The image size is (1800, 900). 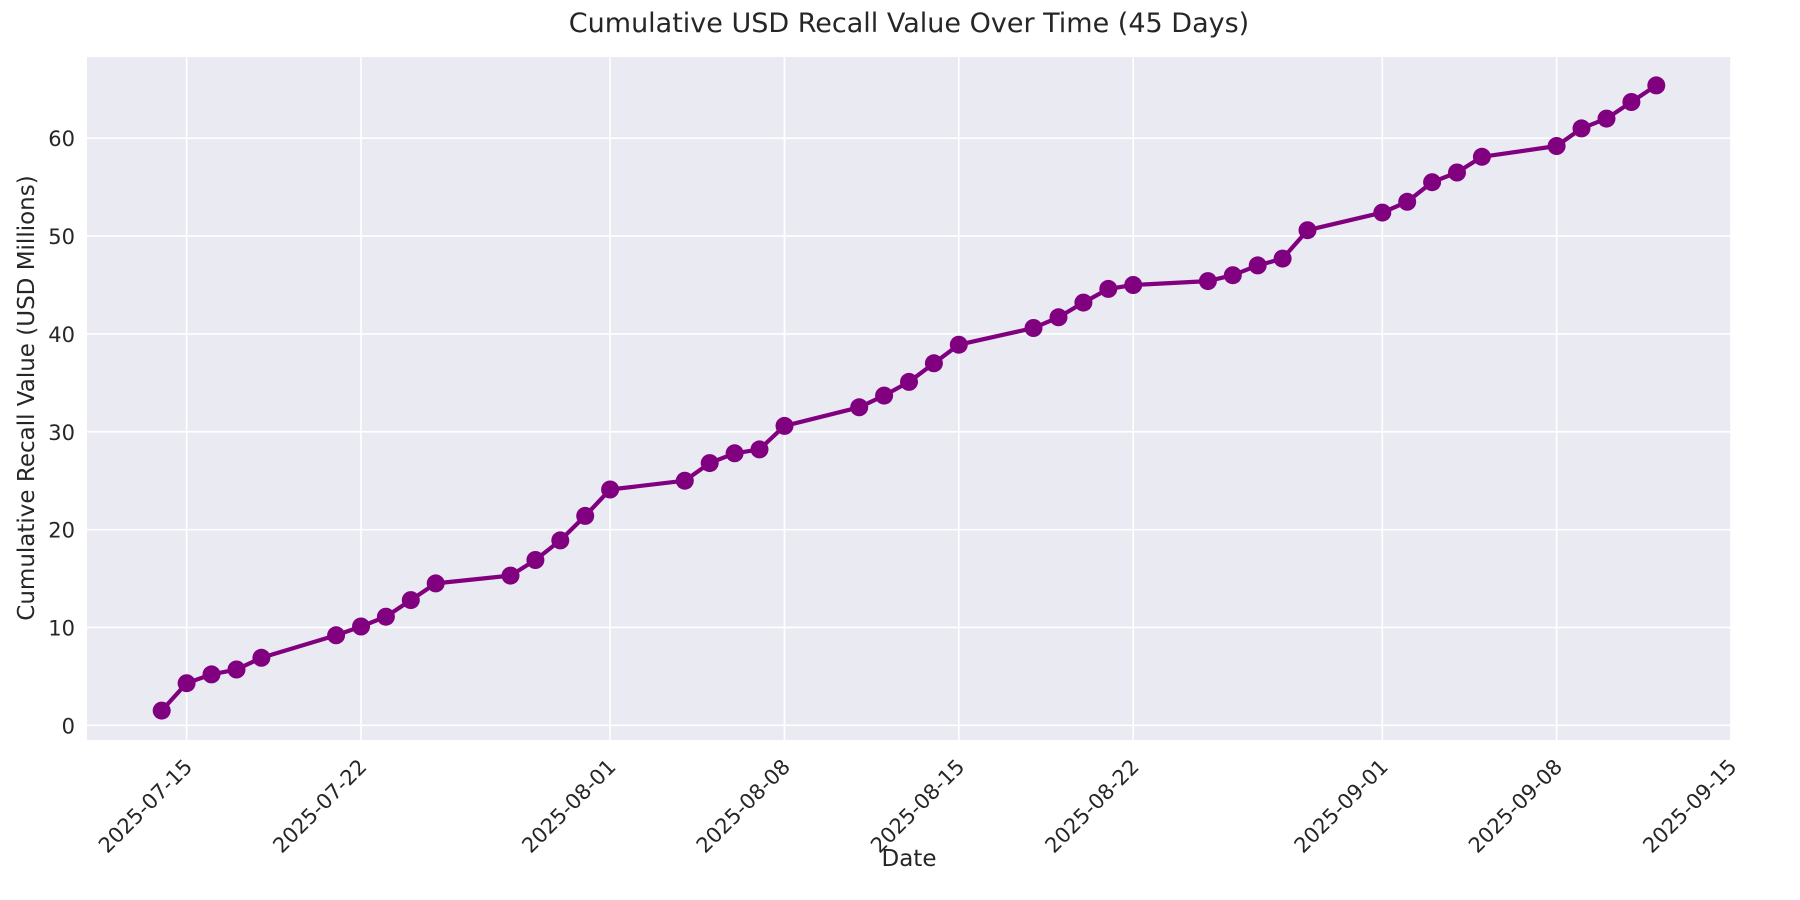 I want to click on x-tick-label: 2025-08-22, so click(x=1091, y=806).